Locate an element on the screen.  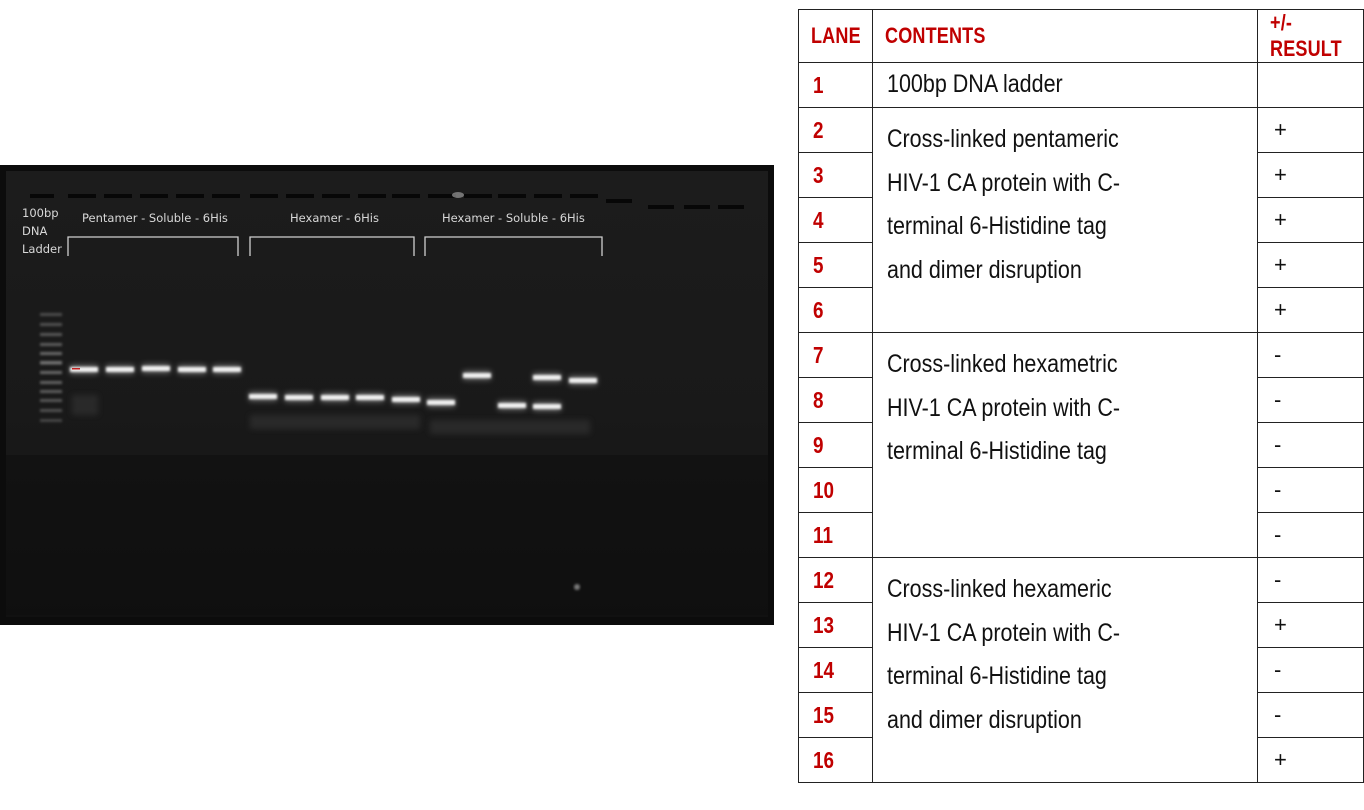
ladder-label: 100bp DNA Ladder is located at coordinates (42, 231).